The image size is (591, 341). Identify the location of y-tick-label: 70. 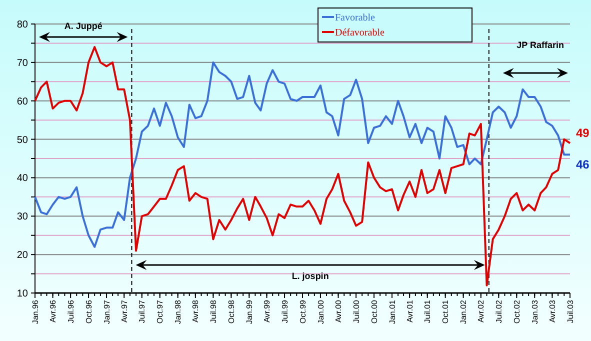
(22, 63).